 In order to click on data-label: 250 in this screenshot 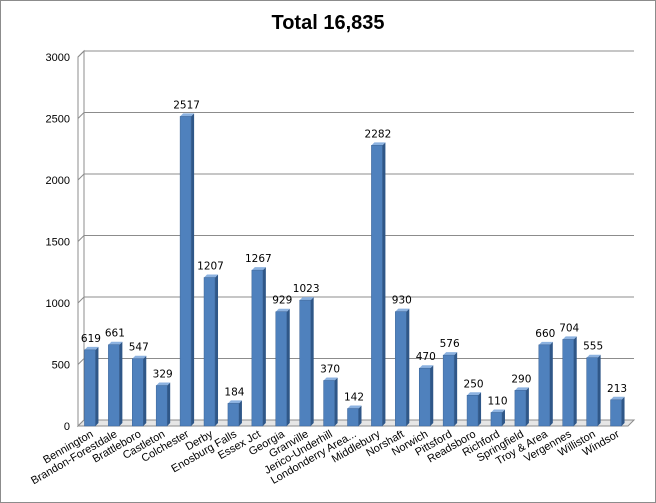, I will do `click(474, 384)`.